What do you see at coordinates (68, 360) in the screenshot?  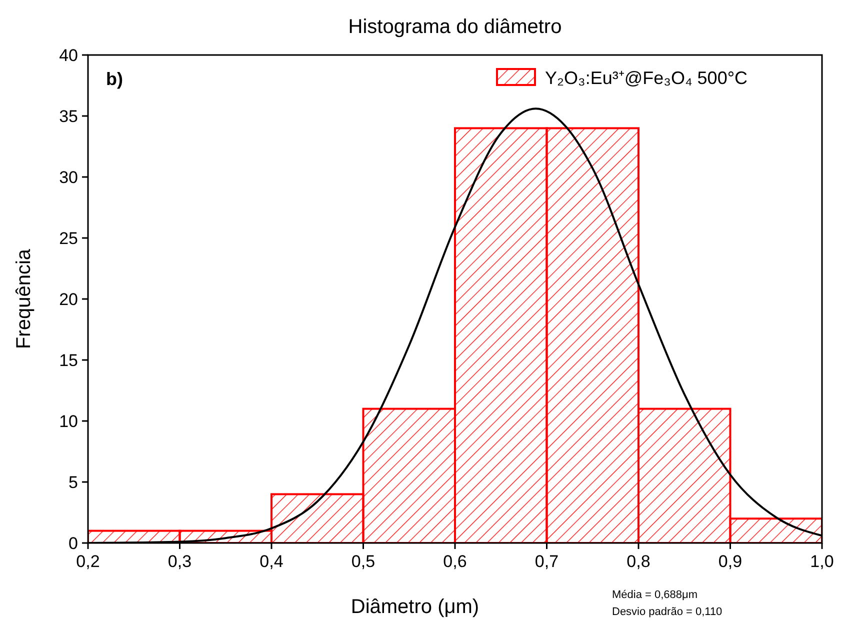 I see `y-tick-label: 15` at bounding box center [68, 360].